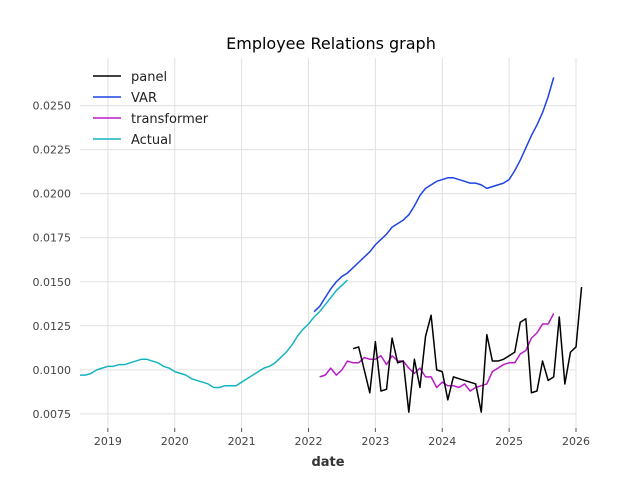 This screenshot has width=640, height=484. I want to click on x-tick-label: 2023, so click(375, 441).